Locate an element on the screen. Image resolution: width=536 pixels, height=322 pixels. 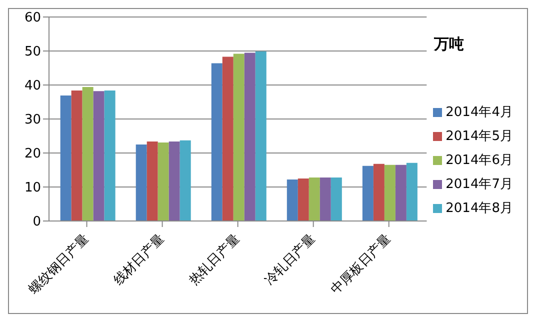
legend-label: 2014年7月 is located at coordinates (479, 184).